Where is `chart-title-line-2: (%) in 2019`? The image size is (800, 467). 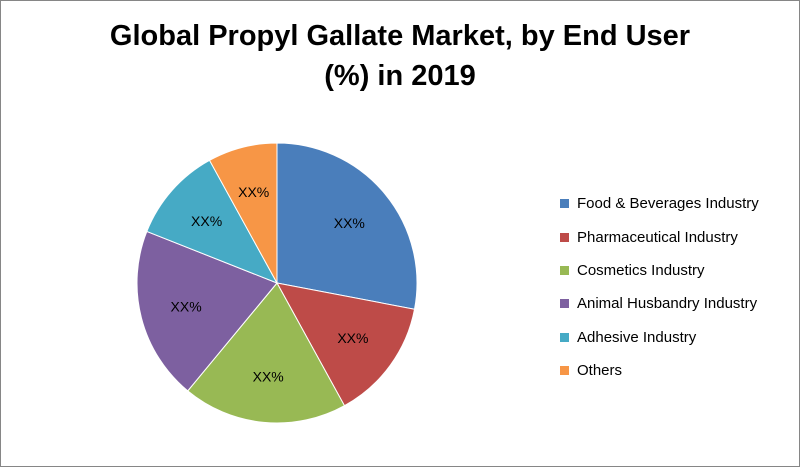 chart-title-line-2: (%) in 2019 is located at coordinates (400, 76).